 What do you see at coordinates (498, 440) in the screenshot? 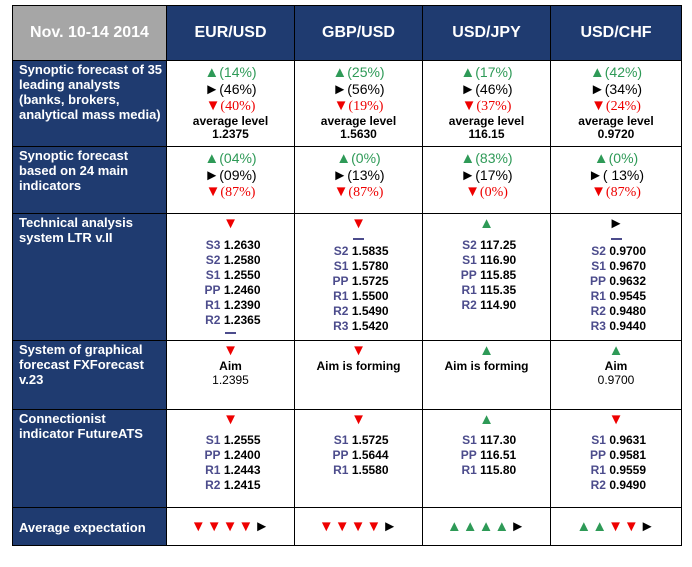
I see `level-value: 117.30` at bounding box center [498, 440].